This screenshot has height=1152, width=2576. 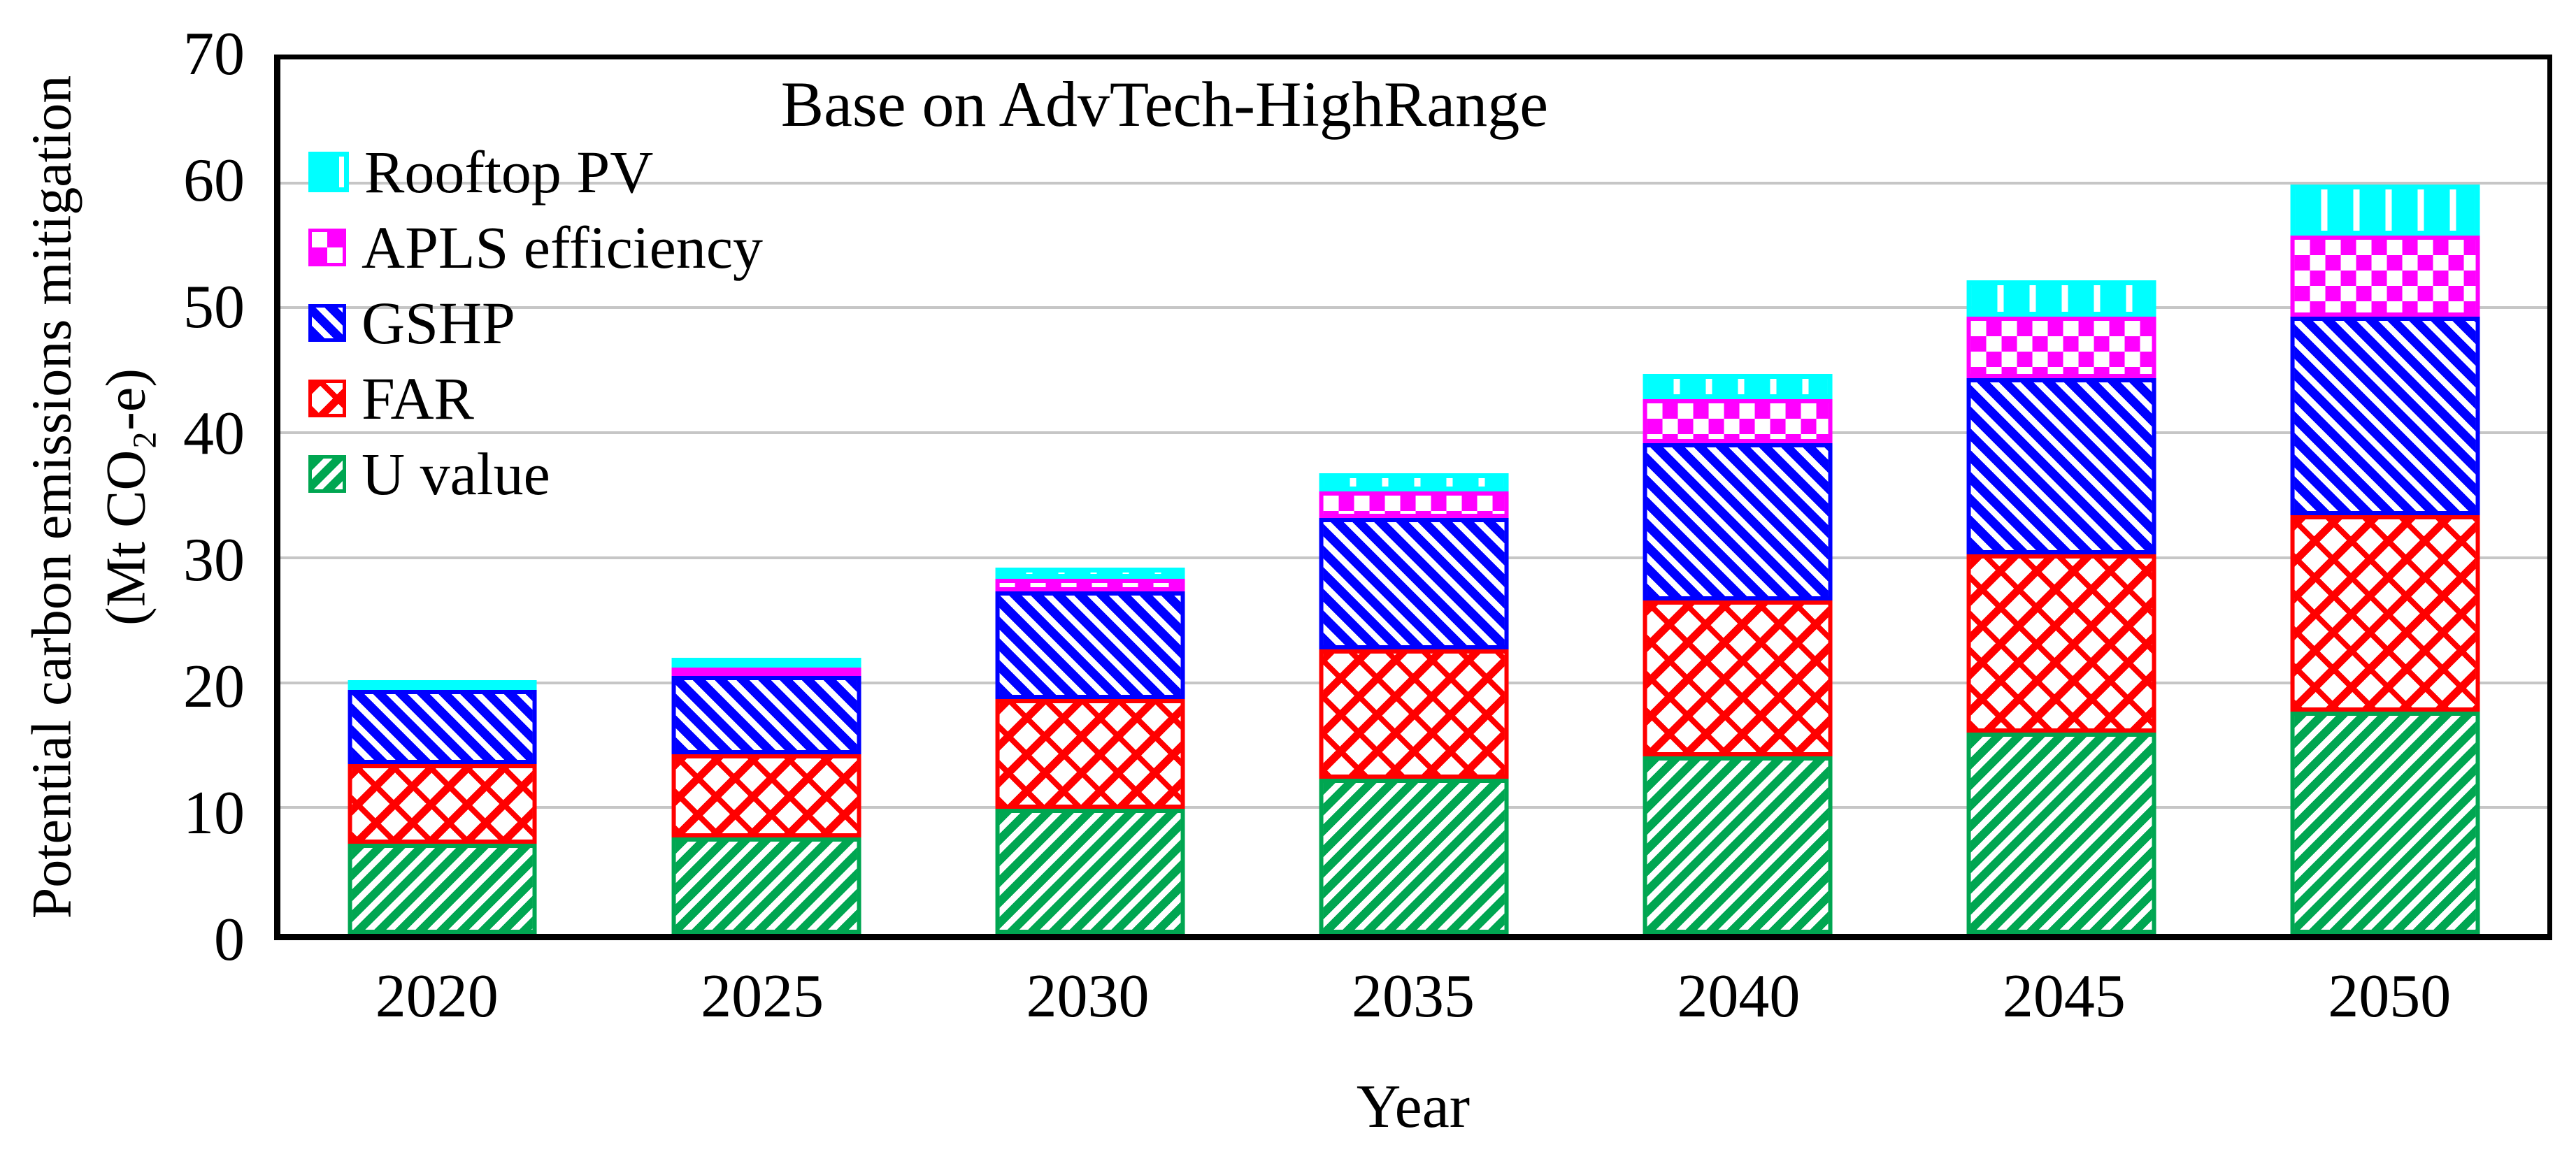 I want to click on bar-segment-u-value-2025, so click(x=766, y=886).